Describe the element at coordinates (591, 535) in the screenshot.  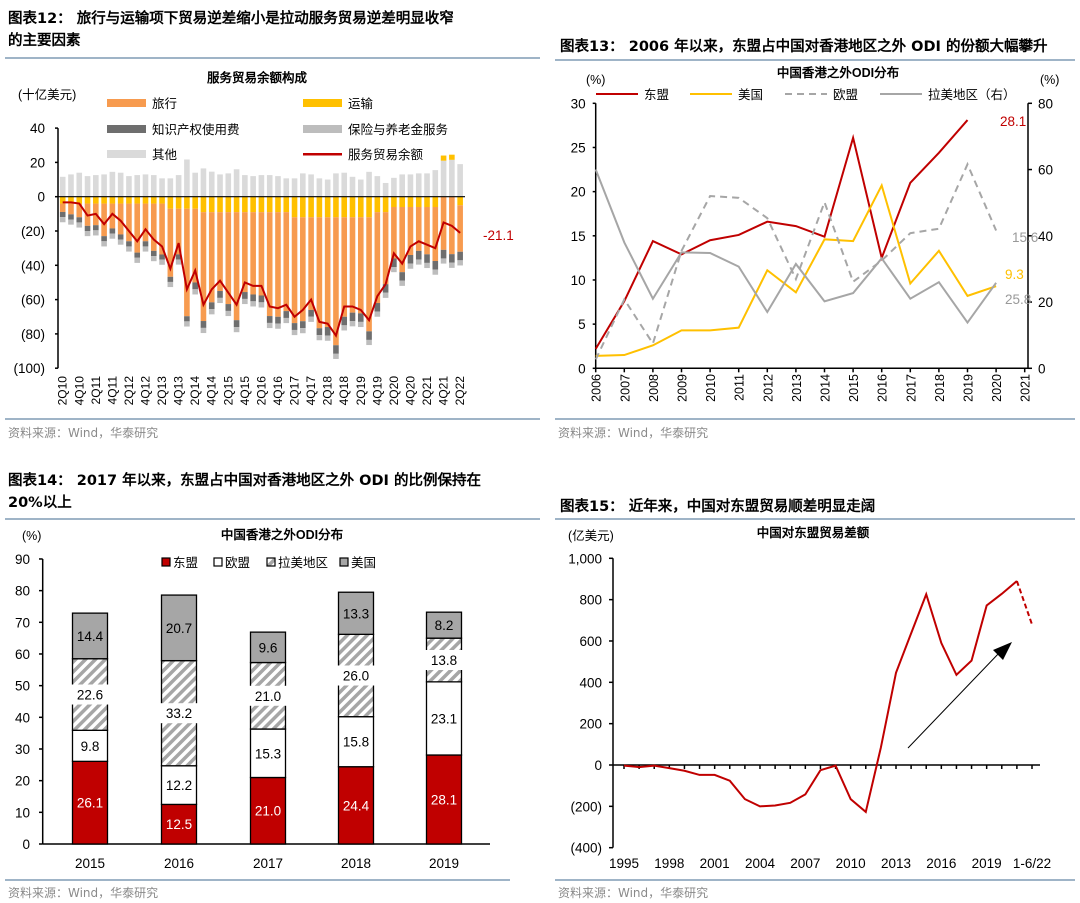
I see `y-axis-unit: (亿美元)` at that location.